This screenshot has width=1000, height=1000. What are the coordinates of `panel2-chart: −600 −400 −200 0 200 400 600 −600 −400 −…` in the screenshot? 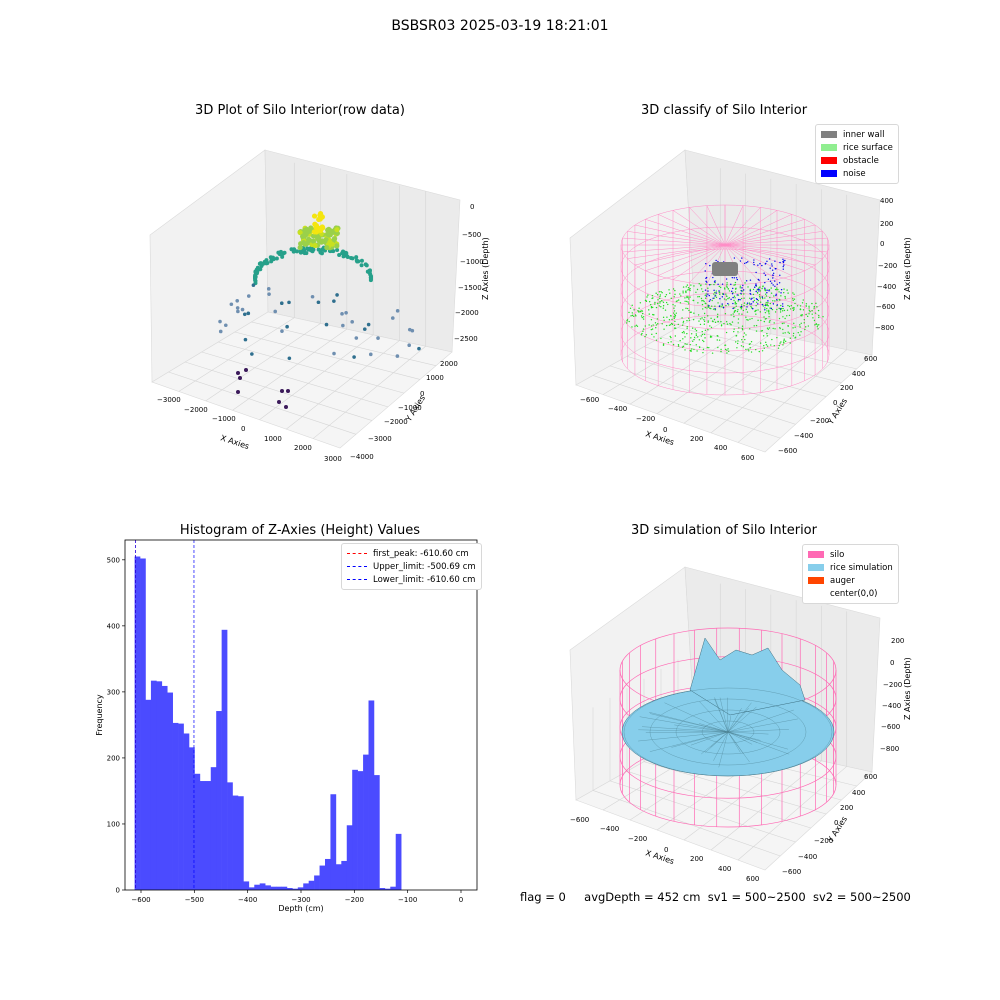 It's located at (740, 305).